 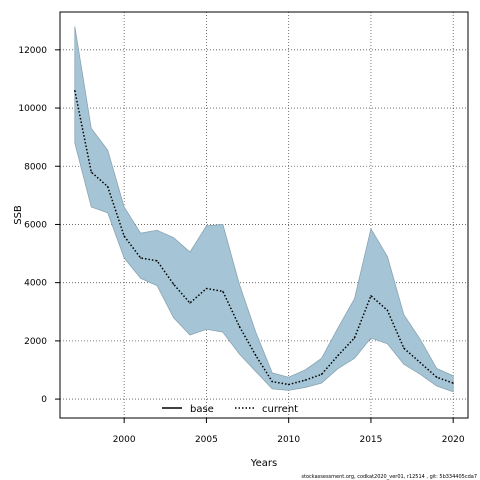 What do you see at coordinates (206, 440) in the screenshot?
I see `x-tick-label: 2005` at bounding box center [206, 440].